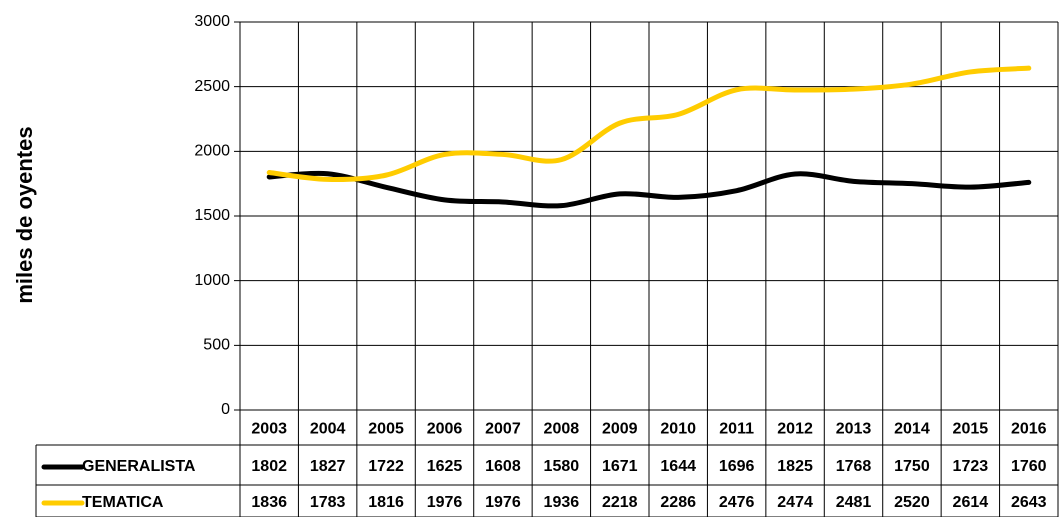  What do you see at coordinates (971, 429) in the screenshot?
I see `x-tick-label: 2015` at bounding box center [971, 429].